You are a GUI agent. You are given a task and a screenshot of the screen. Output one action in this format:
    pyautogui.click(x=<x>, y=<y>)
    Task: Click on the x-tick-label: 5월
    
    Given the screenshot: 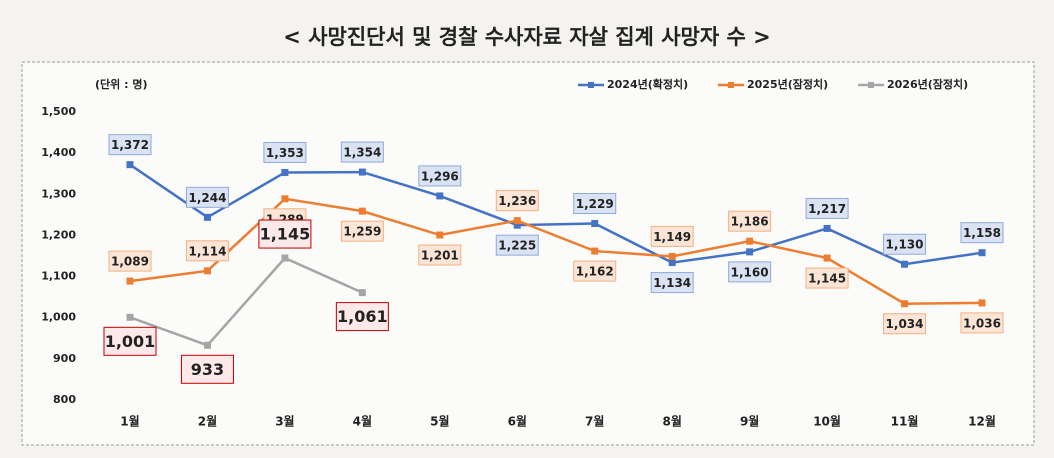 What is the action you would take?
    pyautogui.click(x=439, y=421)
    